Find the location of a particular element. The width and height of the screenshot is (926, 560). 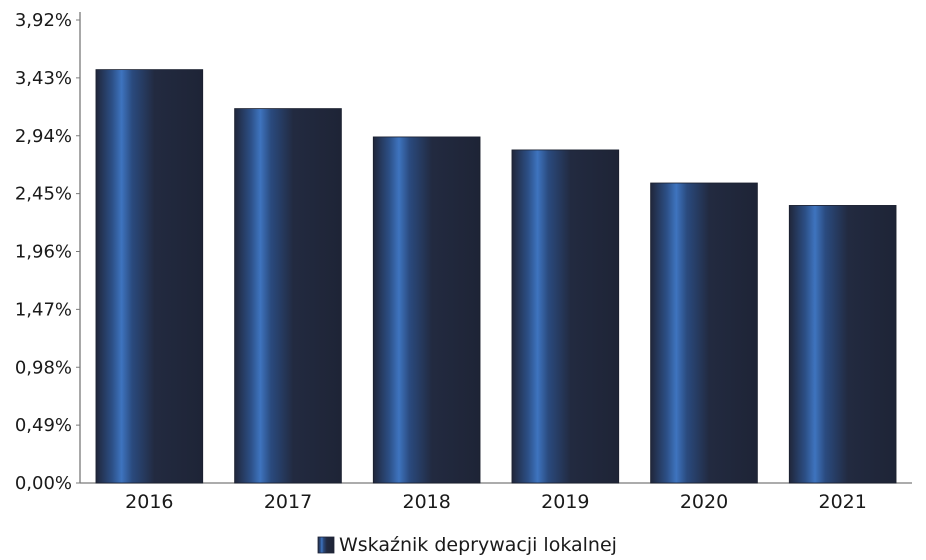

bar-2016 is located at coordinates (149, 276).